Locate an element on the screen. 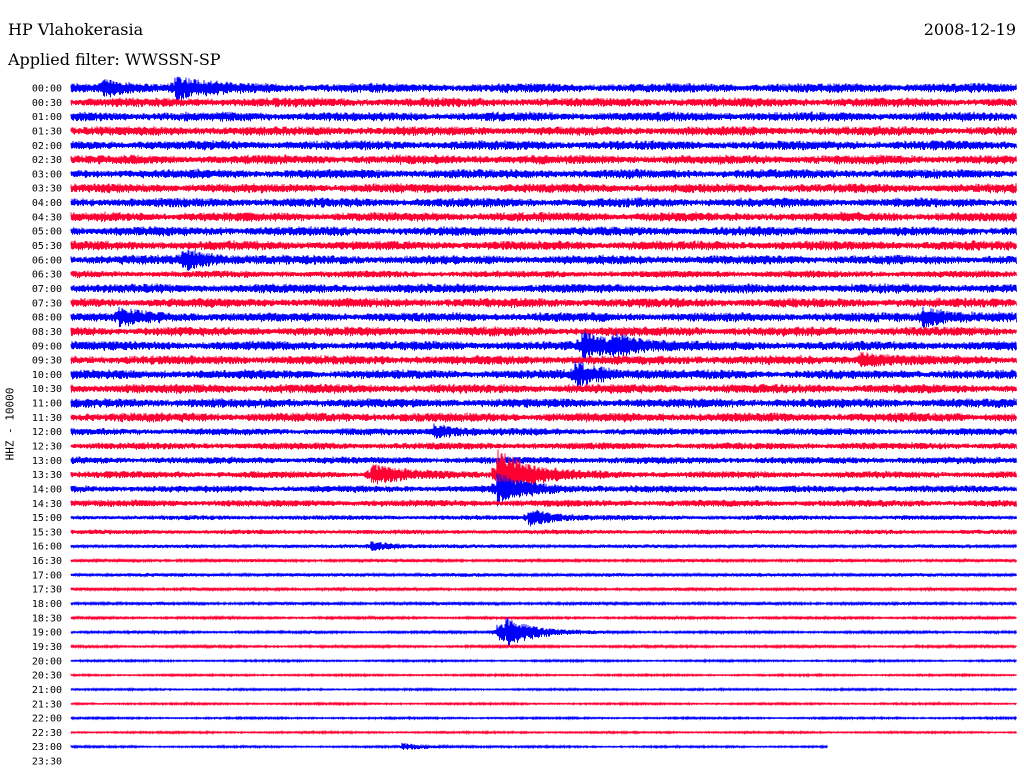  tick-label: 23:30 is located at coordinates (47, 762).